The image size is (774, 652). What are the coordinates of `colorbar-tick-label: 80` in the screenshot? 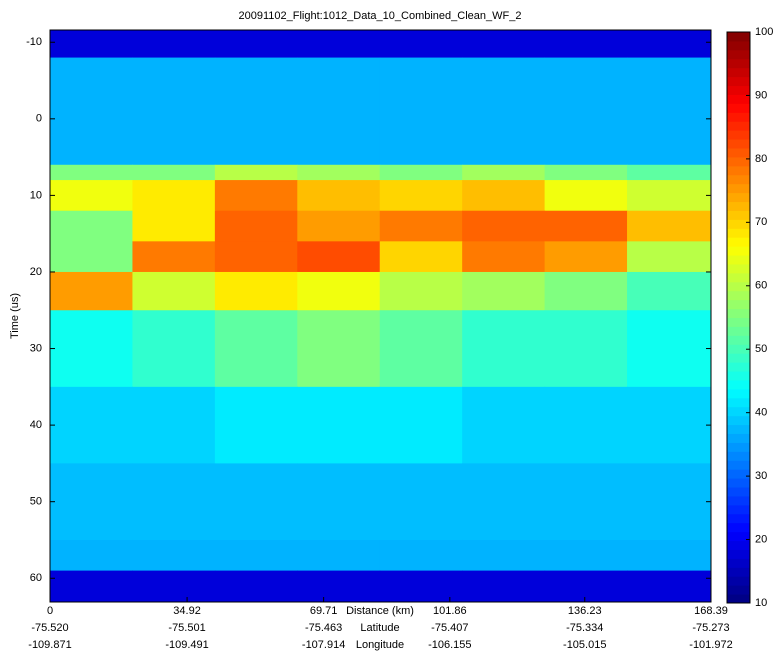 It's located at (761, 159).